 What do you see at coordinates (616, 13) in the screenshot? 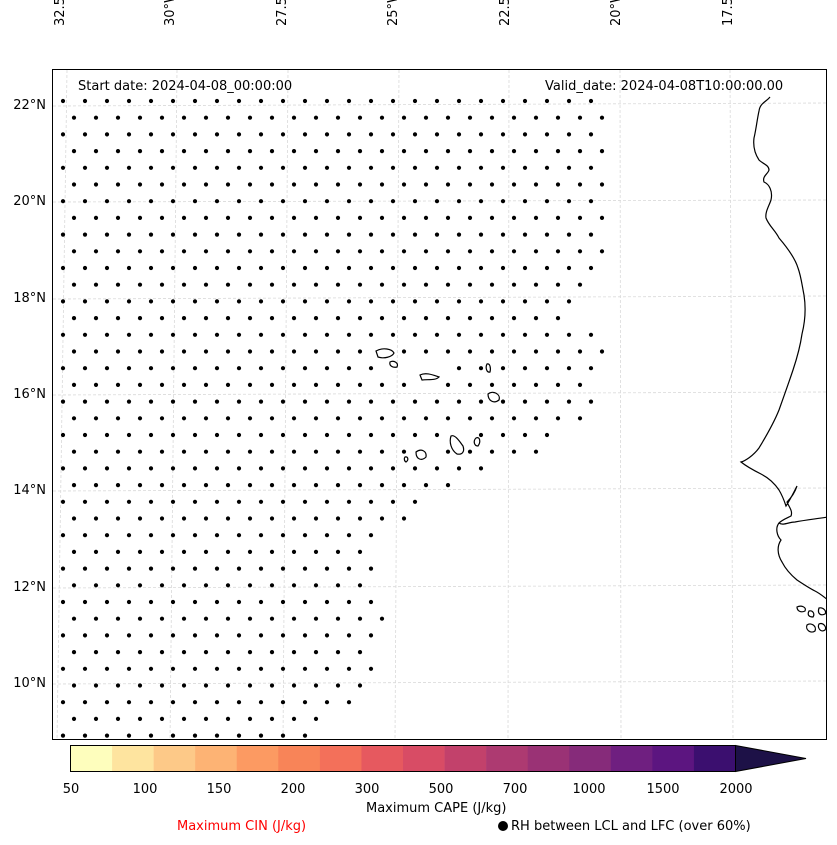
I see `lon-label-20w: 20°W` at bounding box center [616, 13].